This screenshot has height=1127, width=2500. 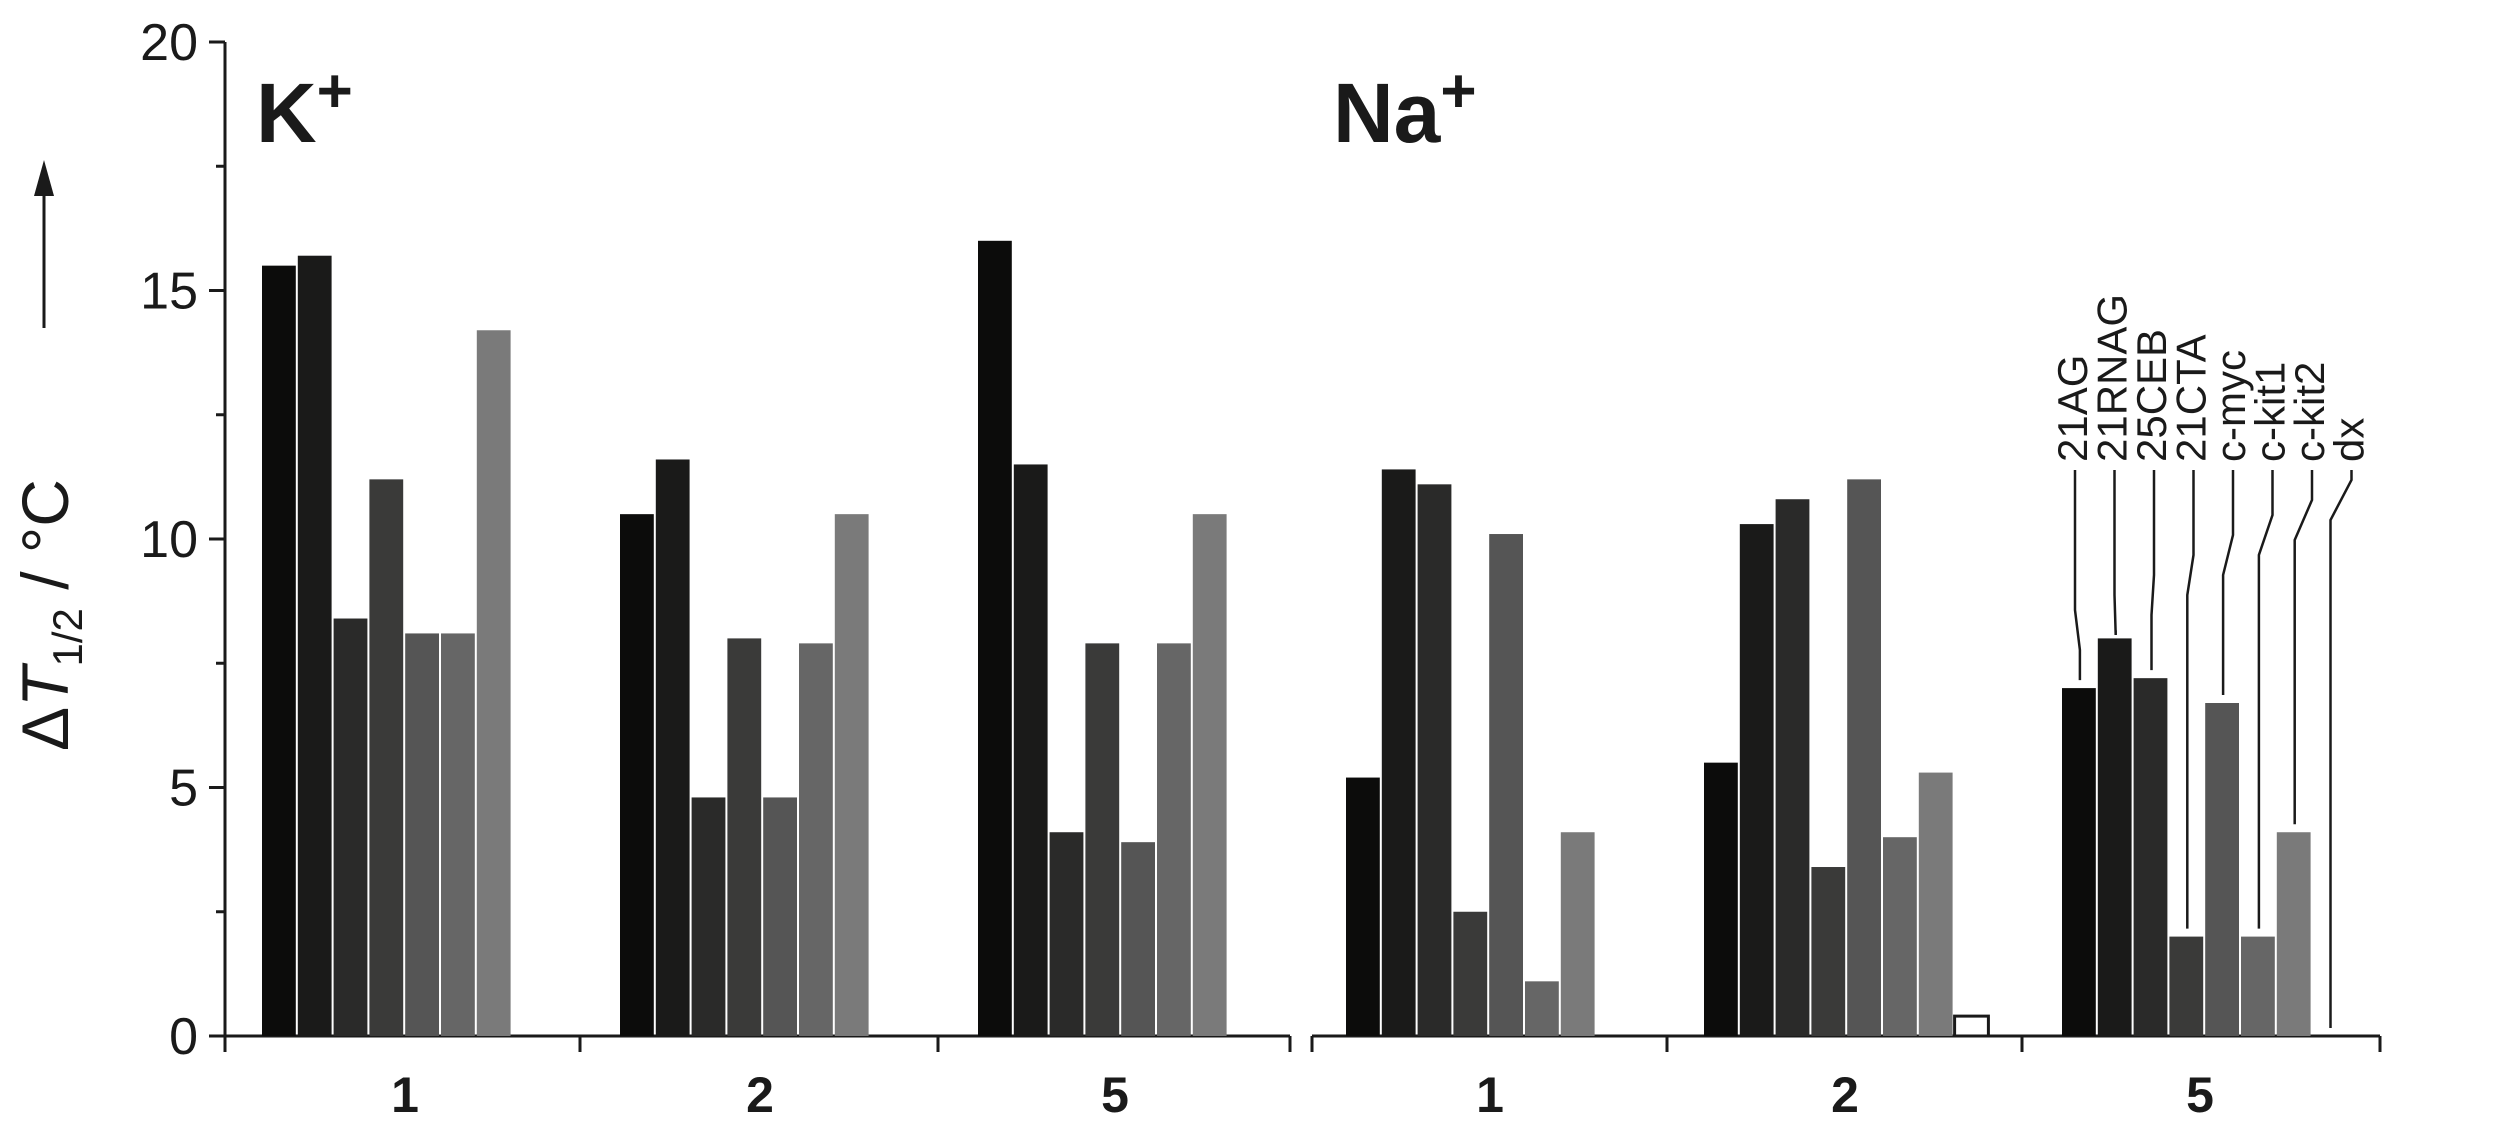 What do you see at coordinates (314, 645) in the screenshot?
I see `bar-k-1-21rnag` at bounding box center [314, 645].